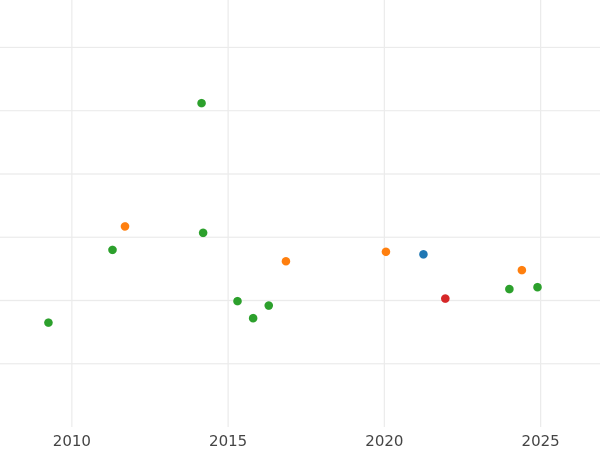 Image resolution: width=600 pixels, height=450 pixels. Describe the element at coordinates (306, 441) in the screenshot. I see `x-axis-tick-labels: 2010 2015 2020 2025` at that location.